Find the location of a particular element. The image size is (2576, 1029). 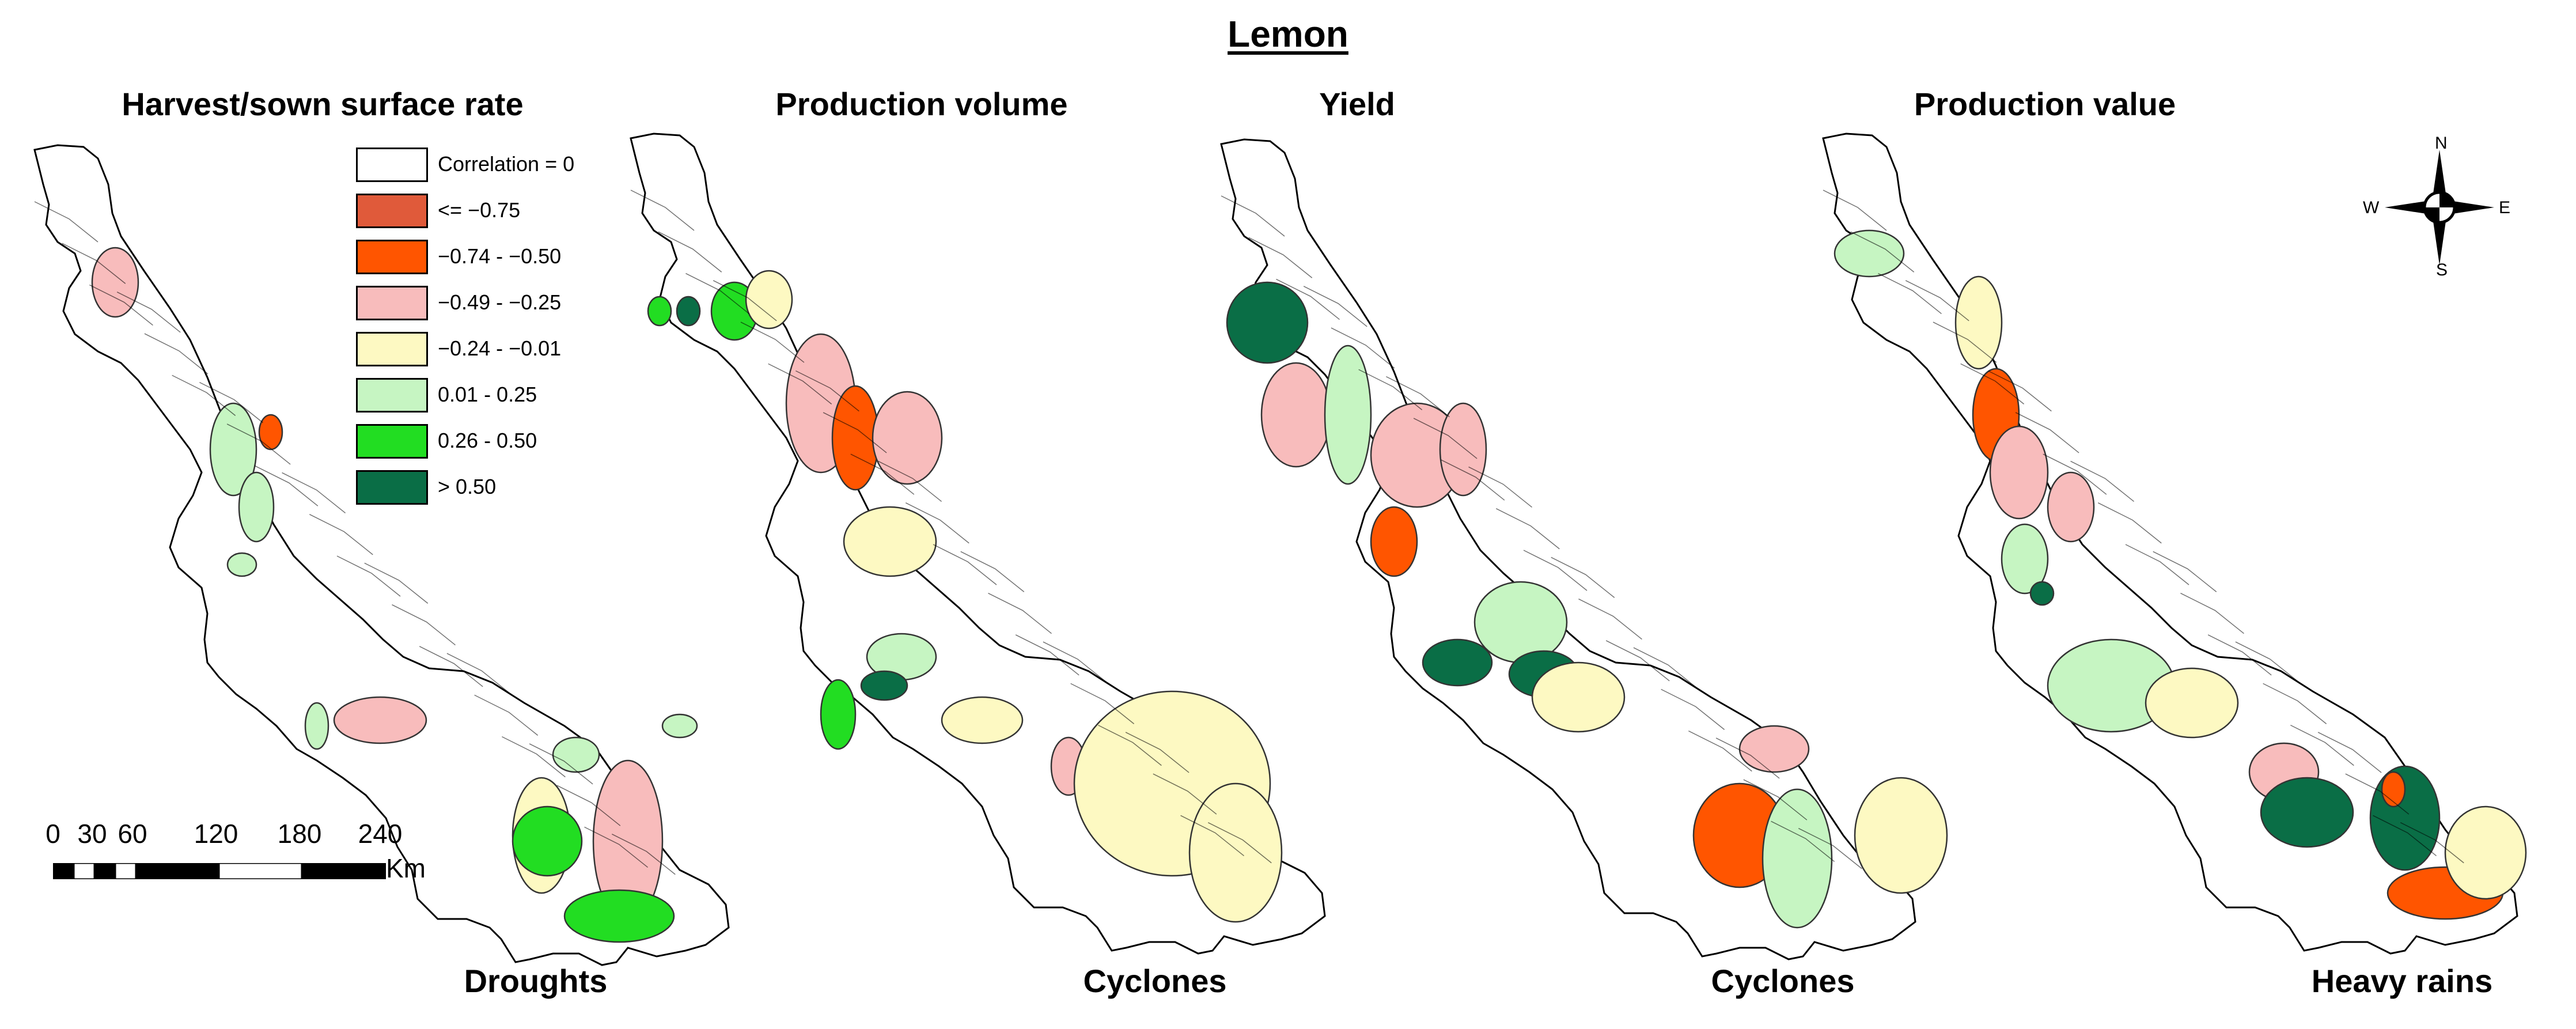

legend-label: > 0.50 is located at coordinates (467, 486).